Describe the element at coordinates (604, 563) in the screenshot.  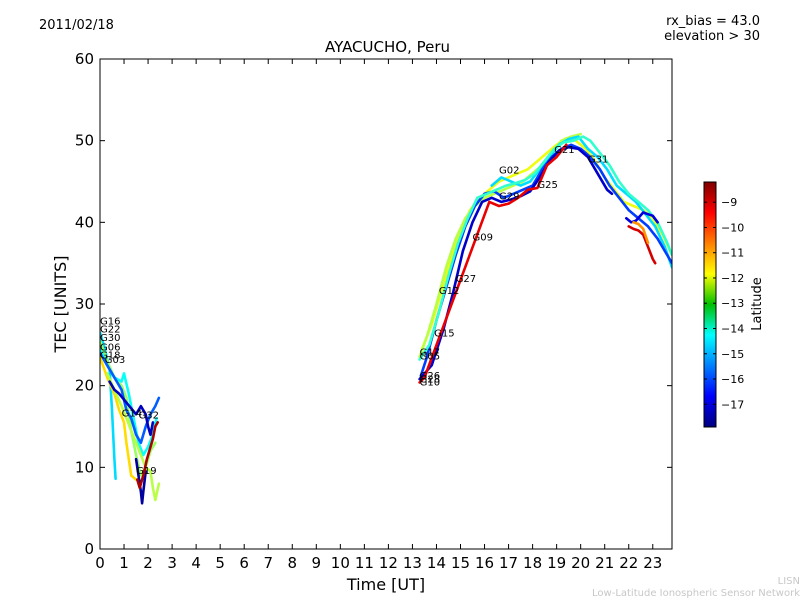
I see `x-tick-label: 21` at that location.